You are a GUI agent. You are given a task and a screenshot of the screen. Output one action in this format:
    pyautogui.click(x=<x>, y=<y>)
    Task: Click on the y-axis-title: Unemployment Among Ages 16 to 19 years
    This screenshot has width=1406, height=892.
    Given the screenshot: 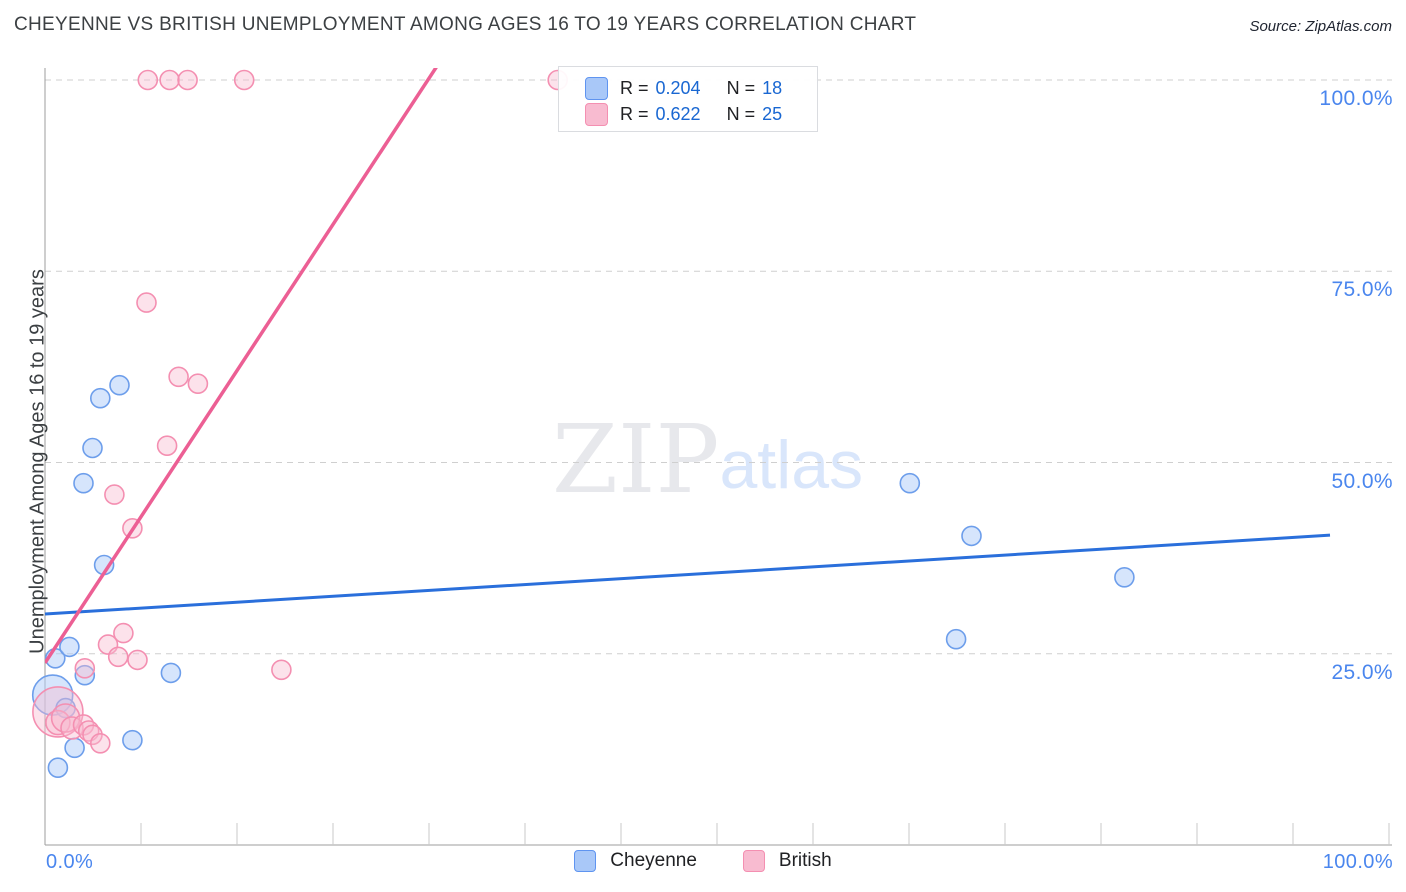 What is the action you would take?
    pyautogui.click(x=37, y=461)
    